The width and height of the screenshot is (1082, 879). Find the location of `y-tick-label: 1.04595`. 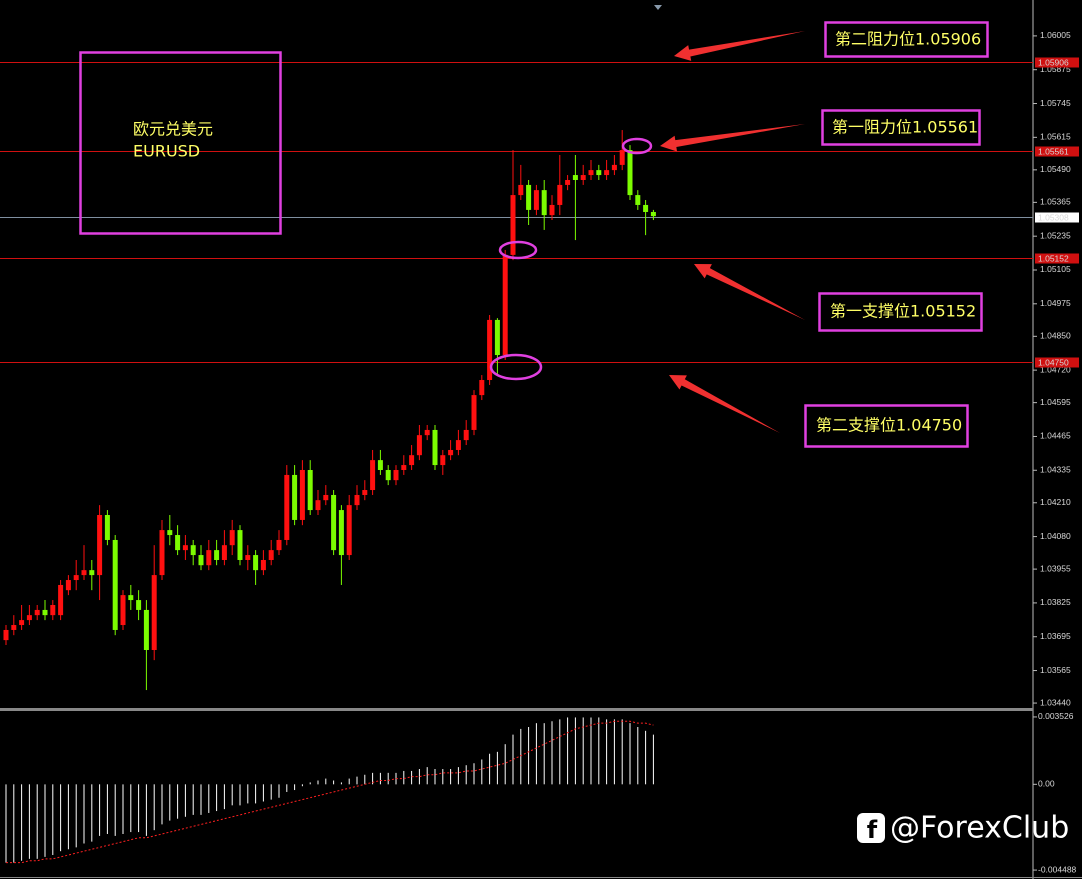

y-tick-label: 1.04595 is located at coordinates (1055, 402).